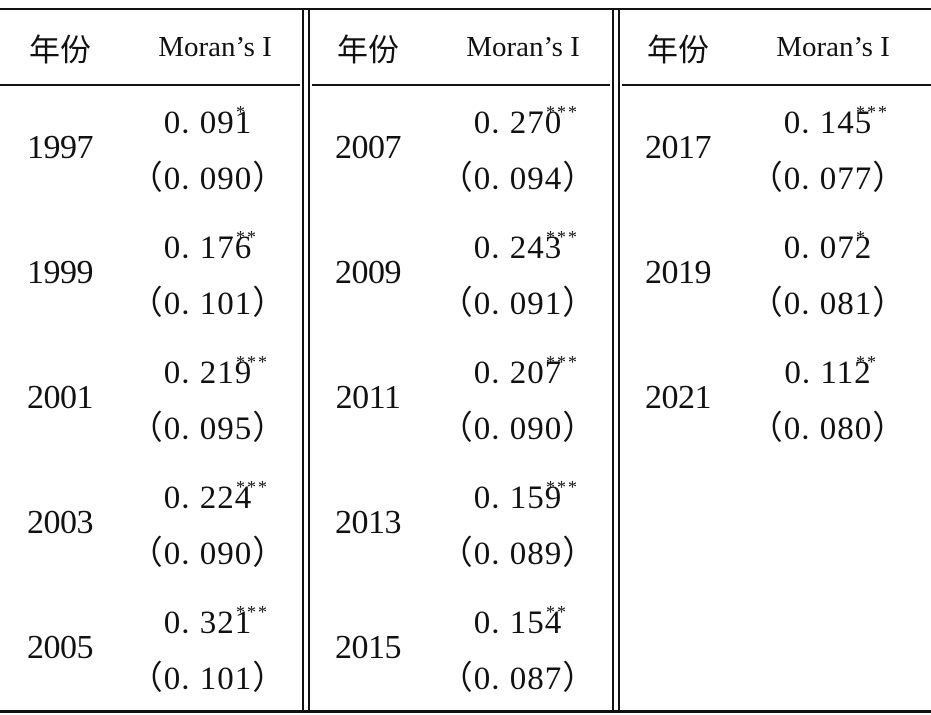 The width and height of the screenshot is (931, 715). I want to click on standard-error: （0. 089）, so click(518, 554).